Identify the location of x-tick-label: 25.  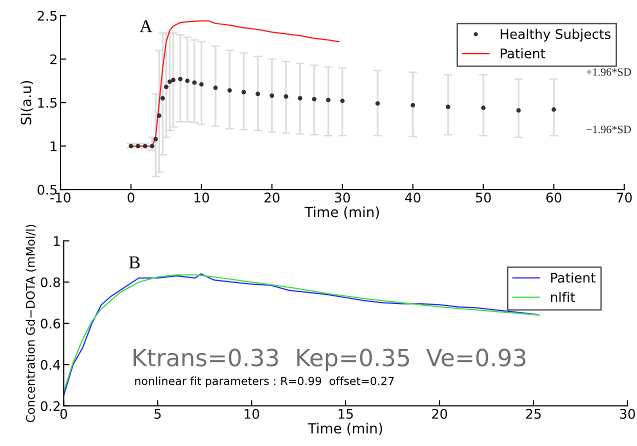
(533, 413).